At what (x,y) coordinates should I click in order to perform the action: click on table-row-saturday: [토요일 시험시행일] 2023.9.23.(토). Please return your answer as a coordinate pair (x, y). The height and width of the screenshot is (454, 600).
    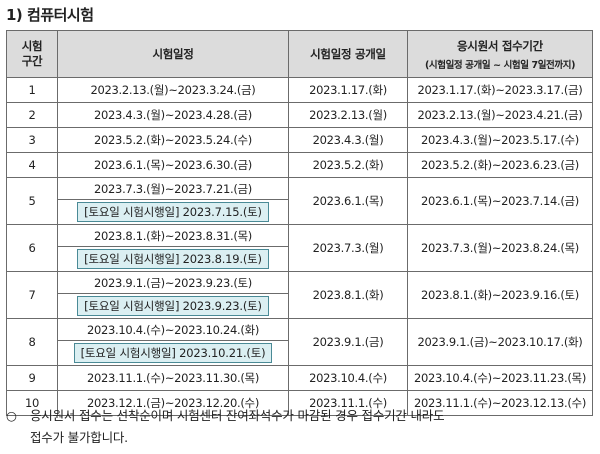
    Looking at the image, I should click on (300, 306).